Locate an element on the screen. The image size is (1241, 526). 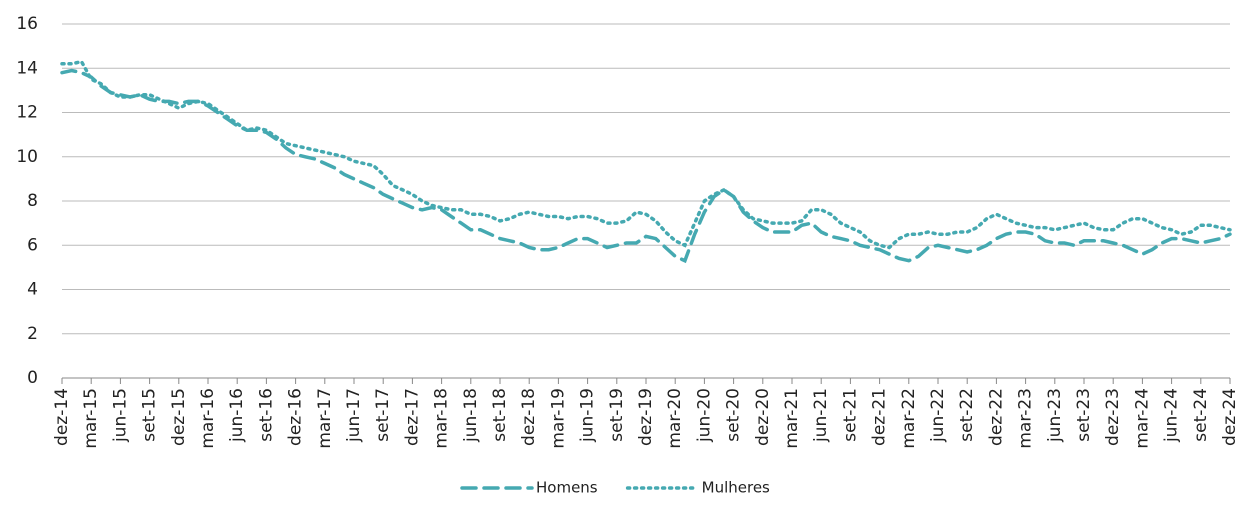
x-tick-label: jun-22 is located at coordinates (938, 415).